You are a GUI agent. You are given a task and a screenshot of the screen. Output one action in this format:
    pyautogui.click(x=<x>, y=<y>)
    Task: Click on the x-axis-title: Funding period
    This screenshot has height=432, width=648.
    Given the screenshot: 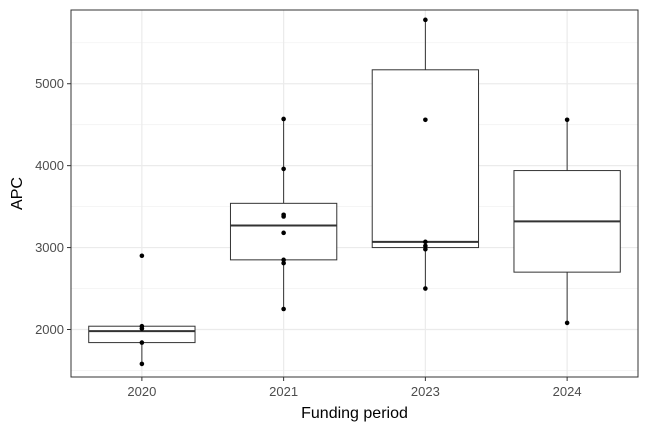 What is the action you would take?
    pyautogui.click(x=354, y=413)
    